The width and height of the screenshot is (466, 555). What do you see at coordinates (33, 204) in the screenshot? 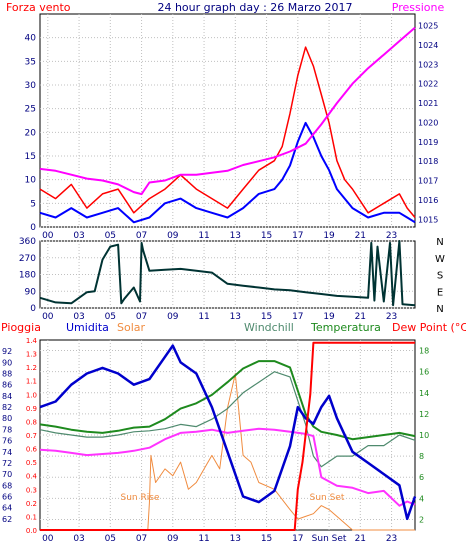
I see `wind-tick-label: 5` at bounding box center [33, 204].